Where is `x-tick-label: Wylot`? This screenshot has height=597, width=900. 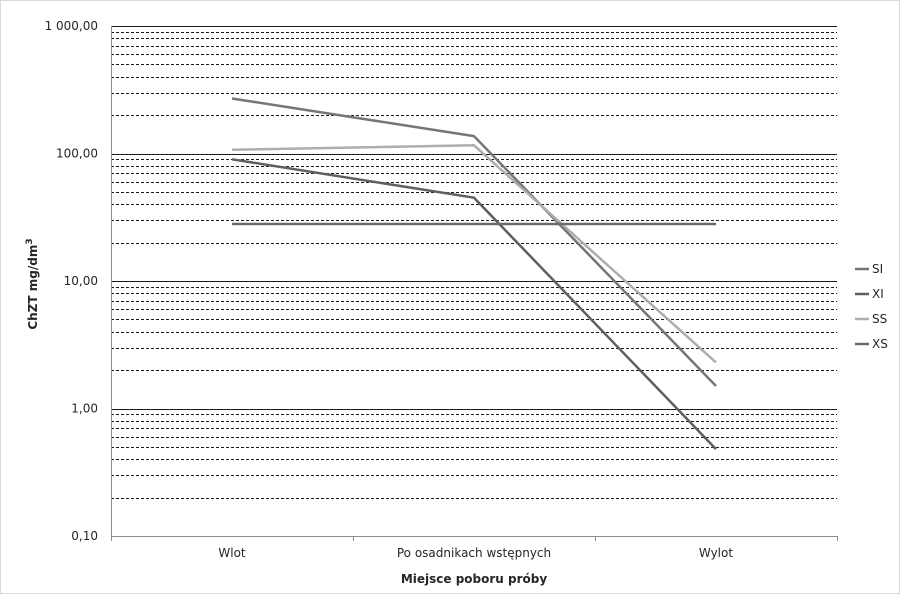
x-tick-label: Wylot is located at coordinates (716, 553).